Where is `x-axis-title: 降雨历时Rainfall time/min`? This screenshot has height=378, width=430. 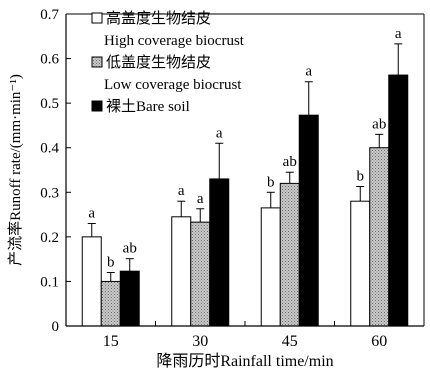
x-axis-title: 降雨历时Rainfall time/min is located at coordinates (244, 361).